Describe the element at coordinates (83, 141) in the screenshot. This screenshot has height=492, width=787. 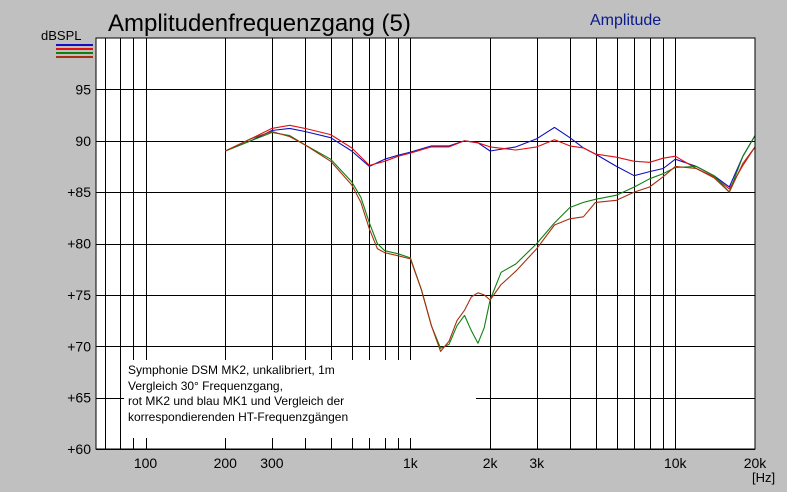
I see `y-tick-label: 90` at that location.